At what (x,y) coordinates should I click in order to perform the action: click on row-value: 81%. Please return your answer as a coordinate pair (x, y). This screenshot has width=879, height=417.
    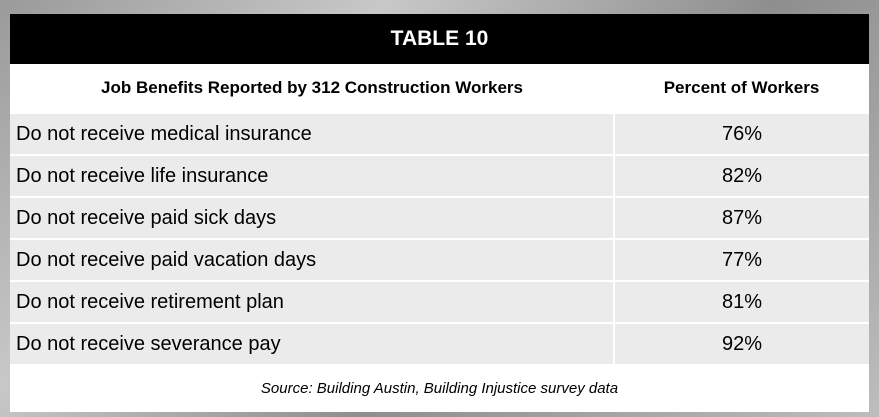
    Looking at the image, I should click on (741, 302).